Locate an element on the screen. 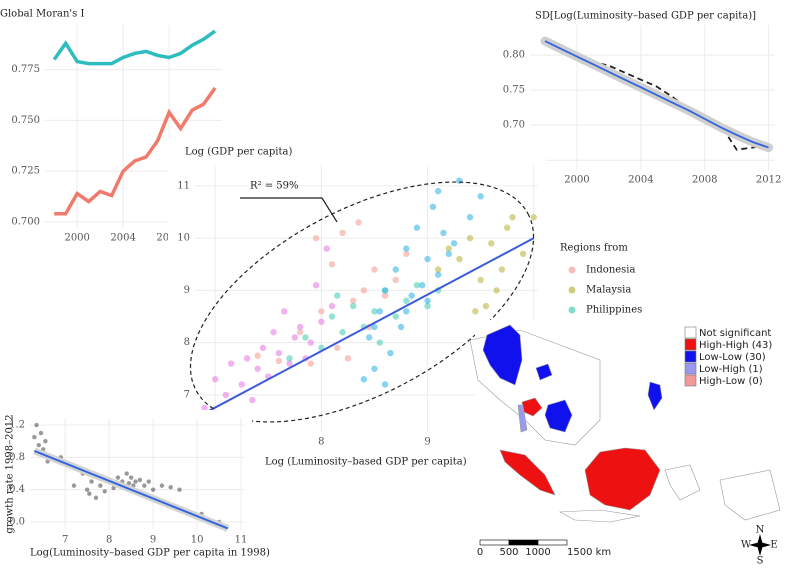  y-tick-label: 0.750 is located at coordinates (25, 120).